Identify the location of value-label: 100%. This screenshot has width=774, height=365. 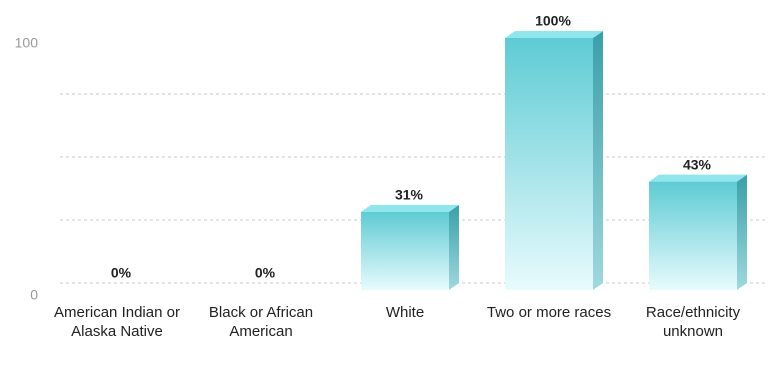
(553, 21).